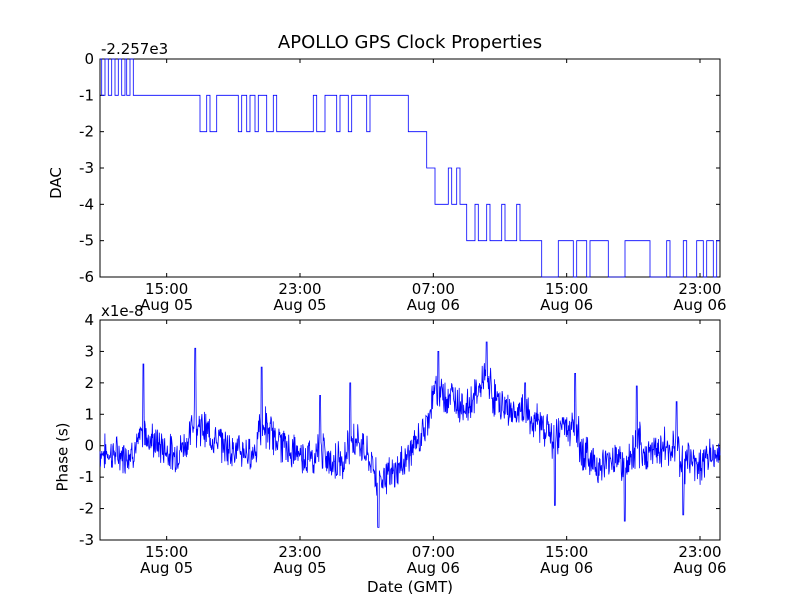 The height and width of the screenshot is (600, 800). Describe the element at coordinates (433, 289) in the screenshot. I see `dac-xtick-time: 07:00` at that location.